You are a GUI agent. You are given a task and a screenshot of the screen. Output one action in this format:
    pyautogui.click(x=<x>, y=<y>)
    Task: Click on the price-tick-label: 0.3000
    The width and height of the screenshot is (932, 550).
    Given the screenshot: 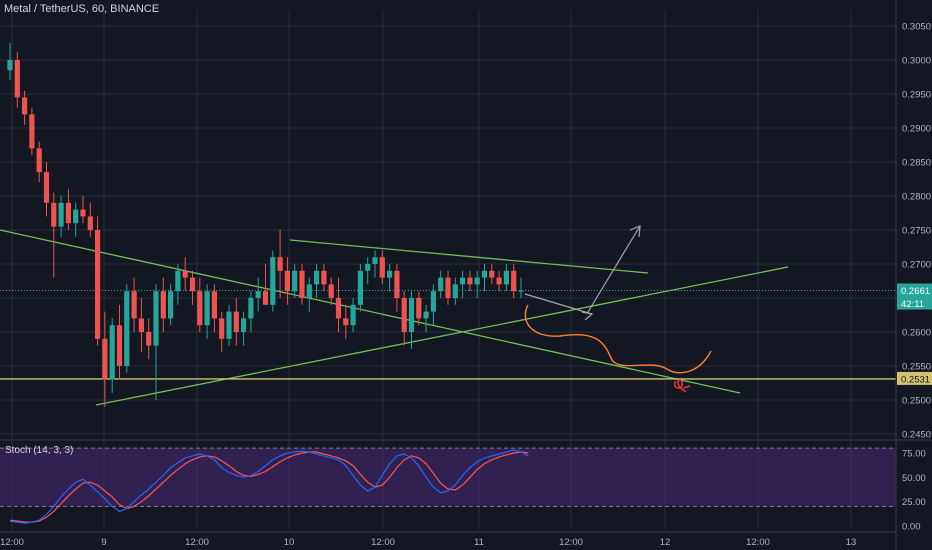 What is the action you would take?
    pyautogui.click(x=916, y=61)
    